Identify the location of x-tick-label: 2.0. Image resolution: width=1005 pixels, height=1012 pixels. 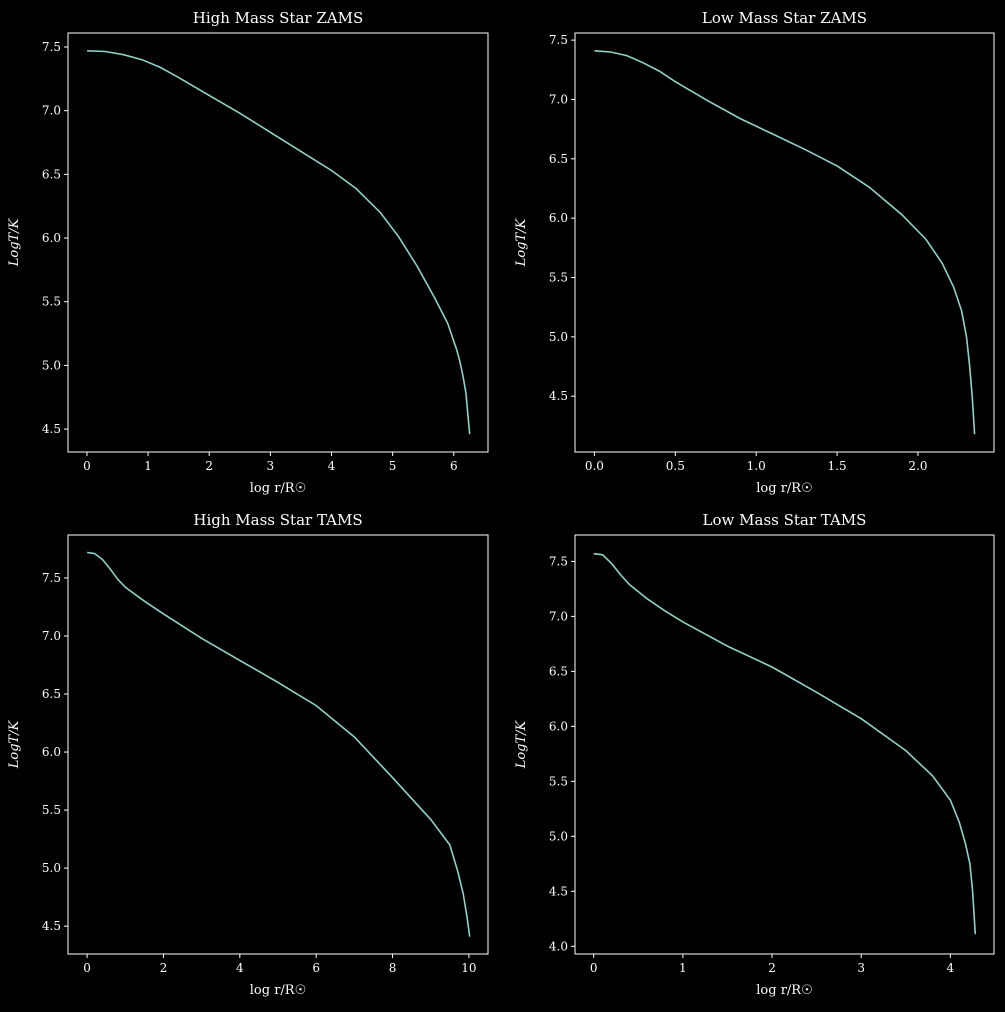
(917, 466).